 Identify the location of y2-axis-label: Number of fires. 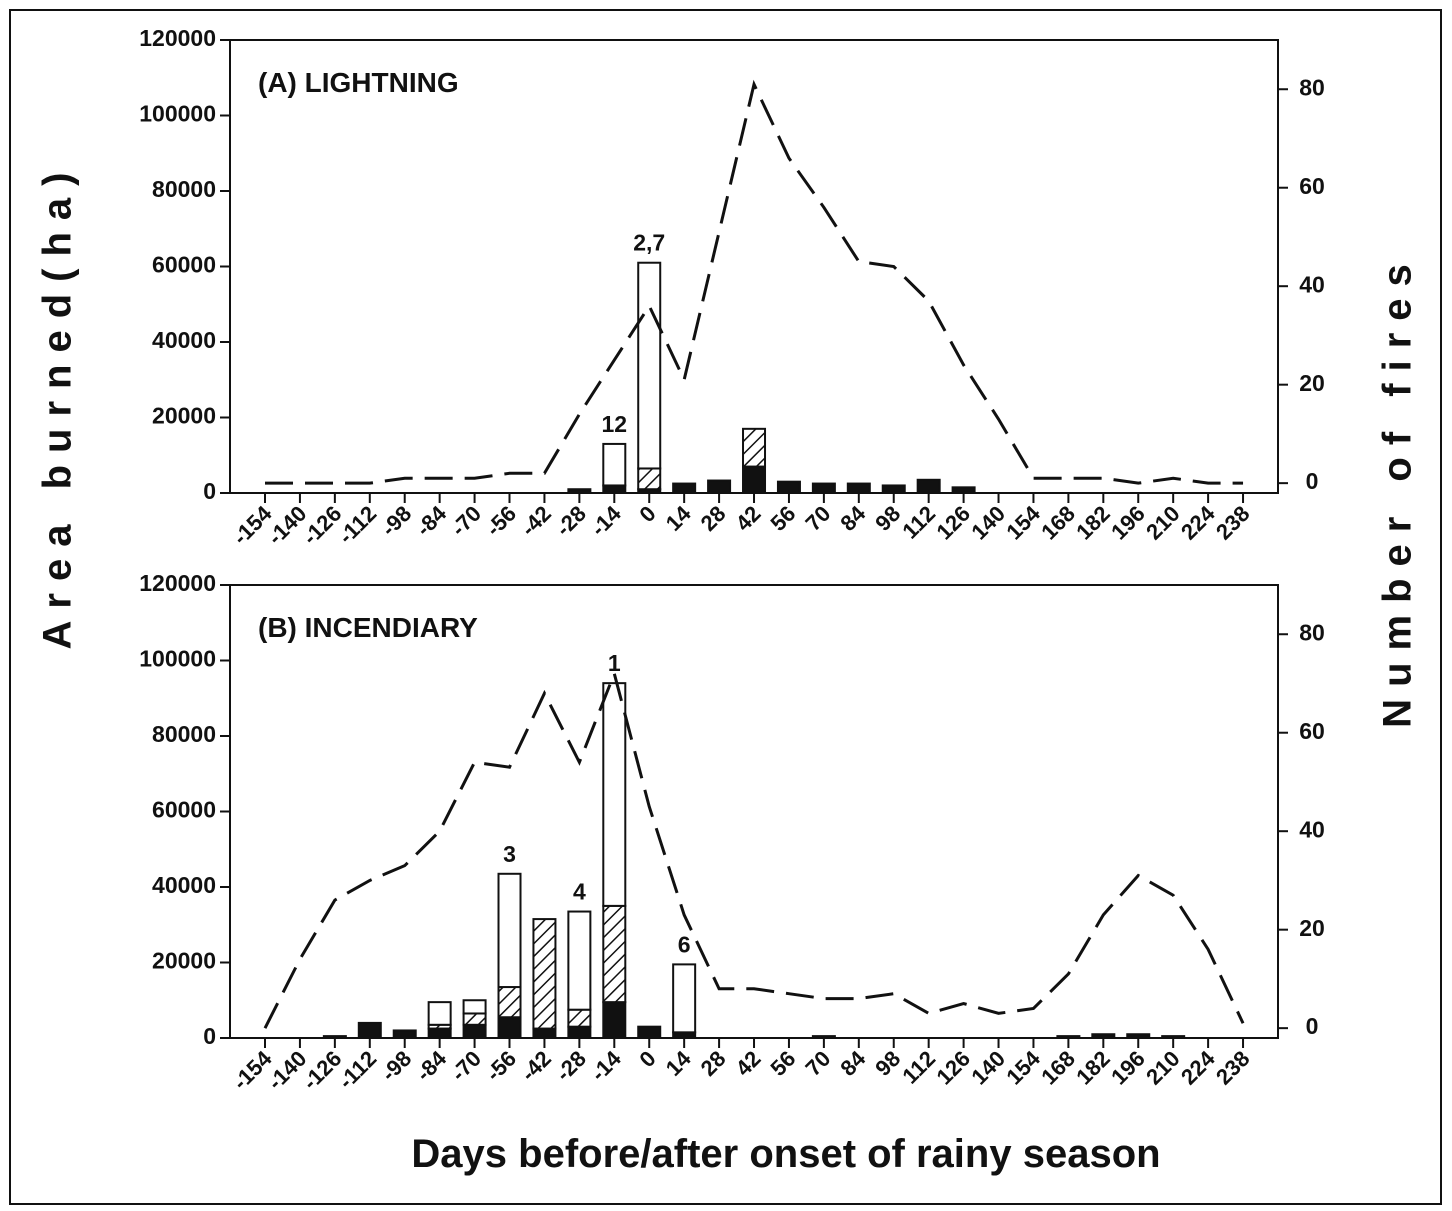
(1398, 490).